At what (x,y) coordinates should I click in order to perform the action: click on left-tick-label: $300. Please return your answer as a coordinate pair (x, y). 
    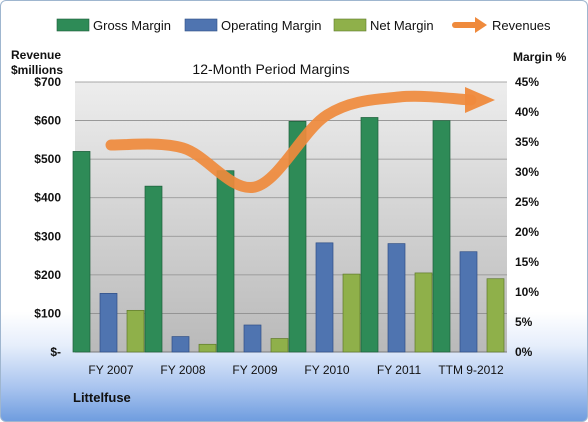
    Looking at the image, I should click on (47, 236).